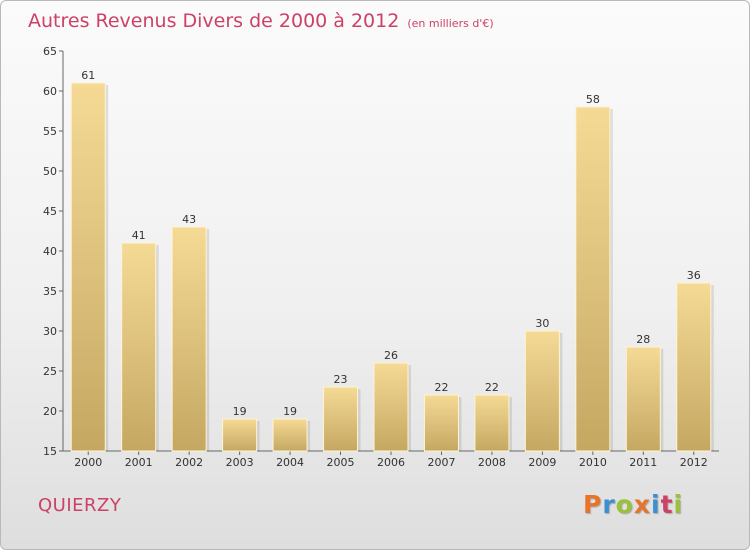 This screenshot has width=750, height=550. Describe the element at coordinates (341, 462) in the screenshot. I see `x-tick-label: 2005` at that location.